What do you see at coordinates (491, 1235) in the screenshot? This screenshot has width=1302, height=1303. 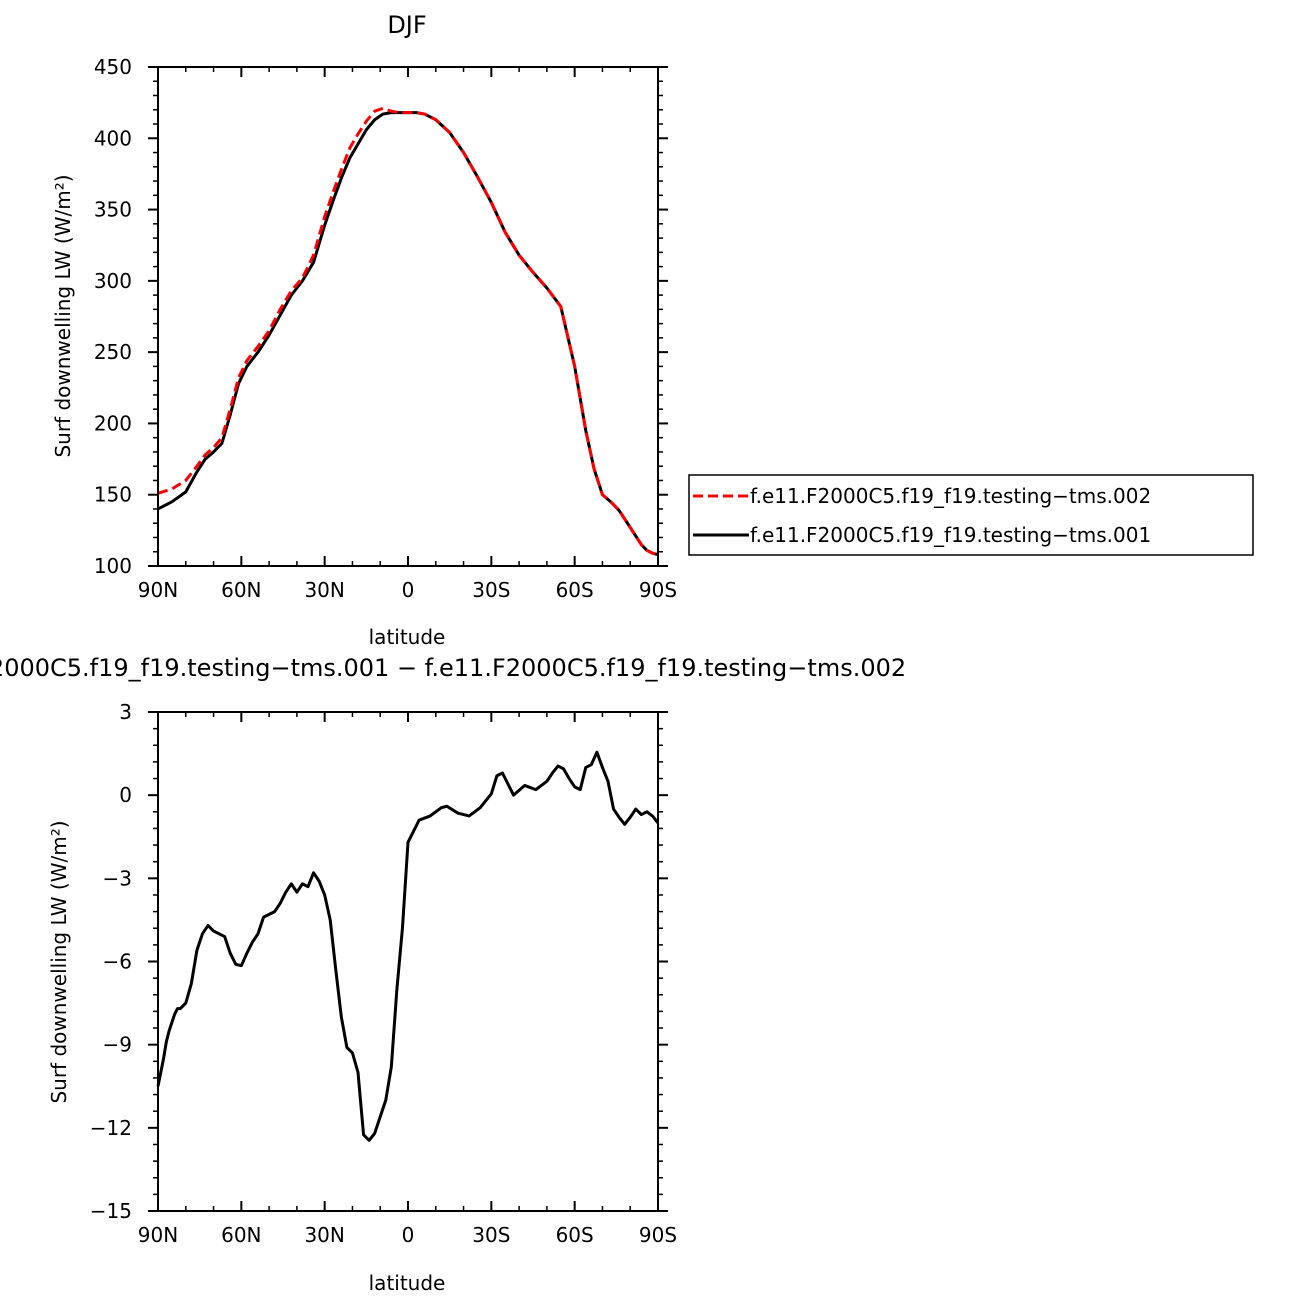 I see `bottom-xtick-label: 30S` at bounding box center [491, 1235].